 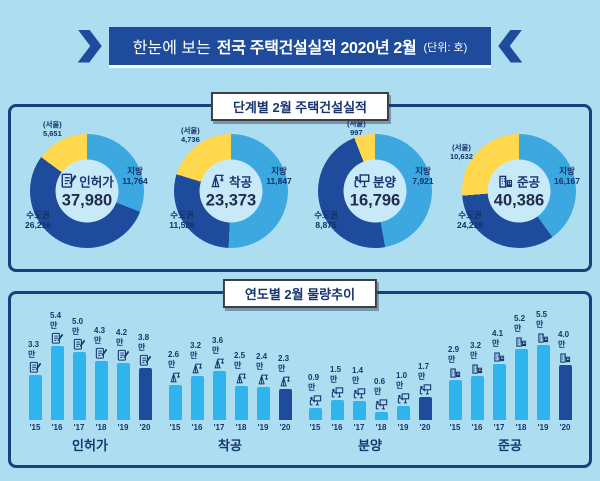 I want to click on header-banner: 한눈에 보는 전국 주택건설실적 2020년 2월 (단위: 호), so click(x=300, y=46).